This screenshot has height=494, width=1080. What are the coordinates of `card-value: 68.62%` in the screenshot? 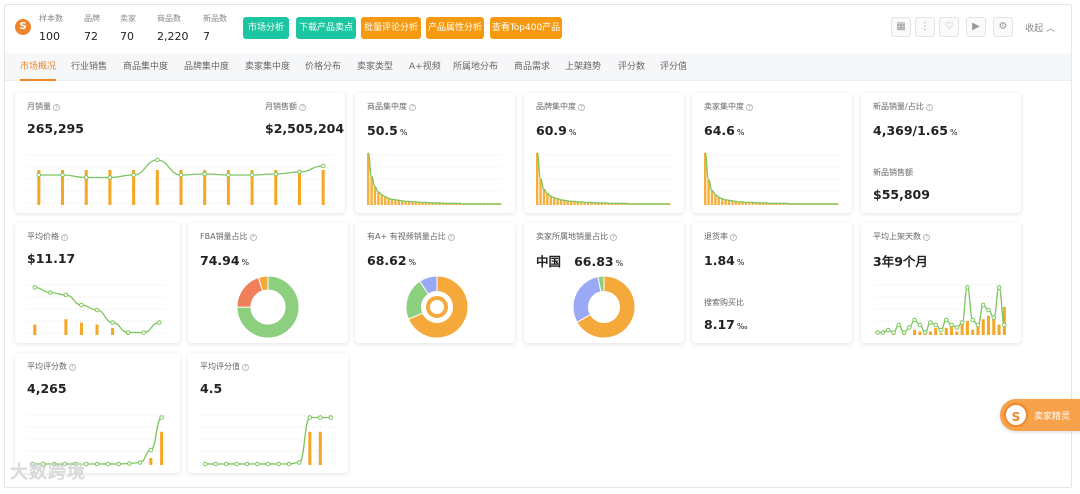 It's located at (392, 260).